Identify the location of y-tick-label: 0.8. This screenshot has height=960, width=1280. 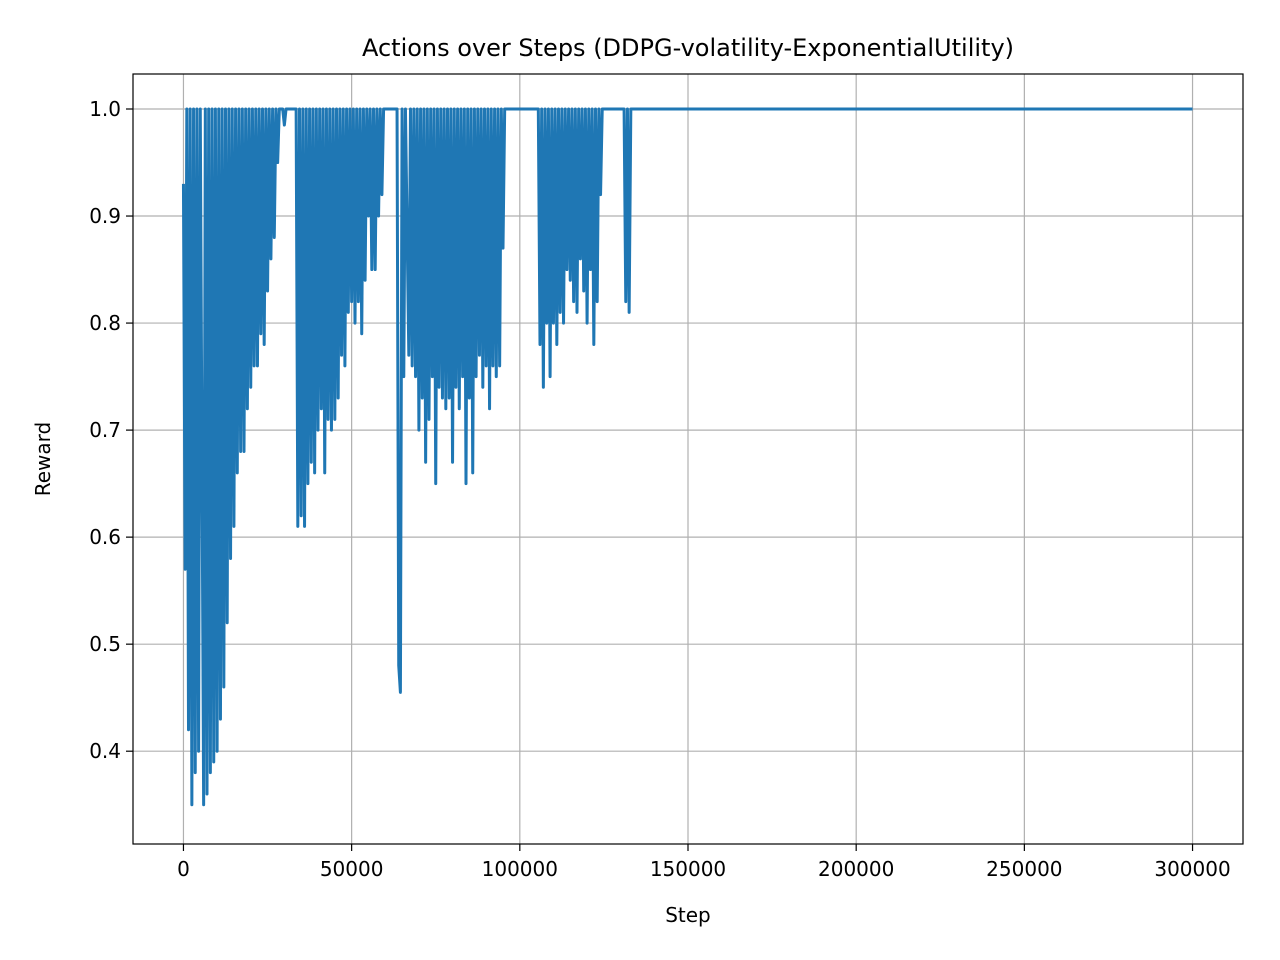
(105, 323).